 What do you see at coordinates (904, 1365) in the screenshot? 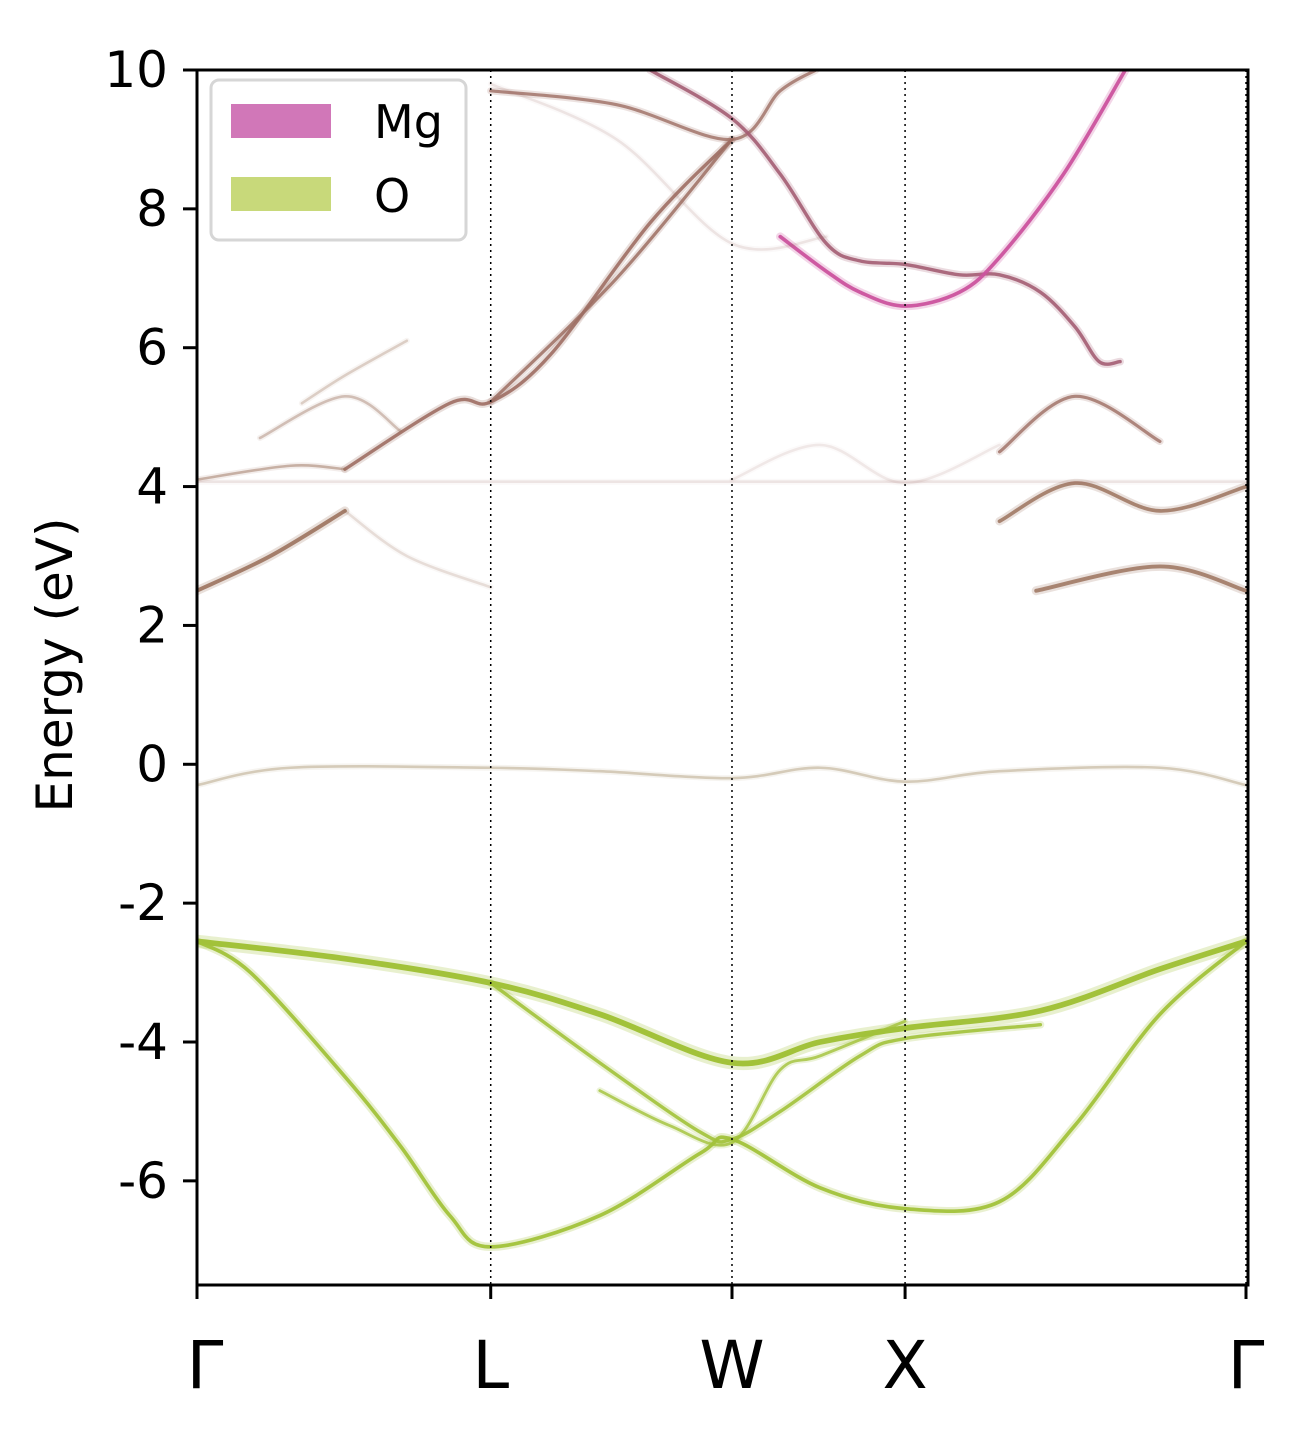
I see `x-tick-label: X` at bounding box center [904, 1365].